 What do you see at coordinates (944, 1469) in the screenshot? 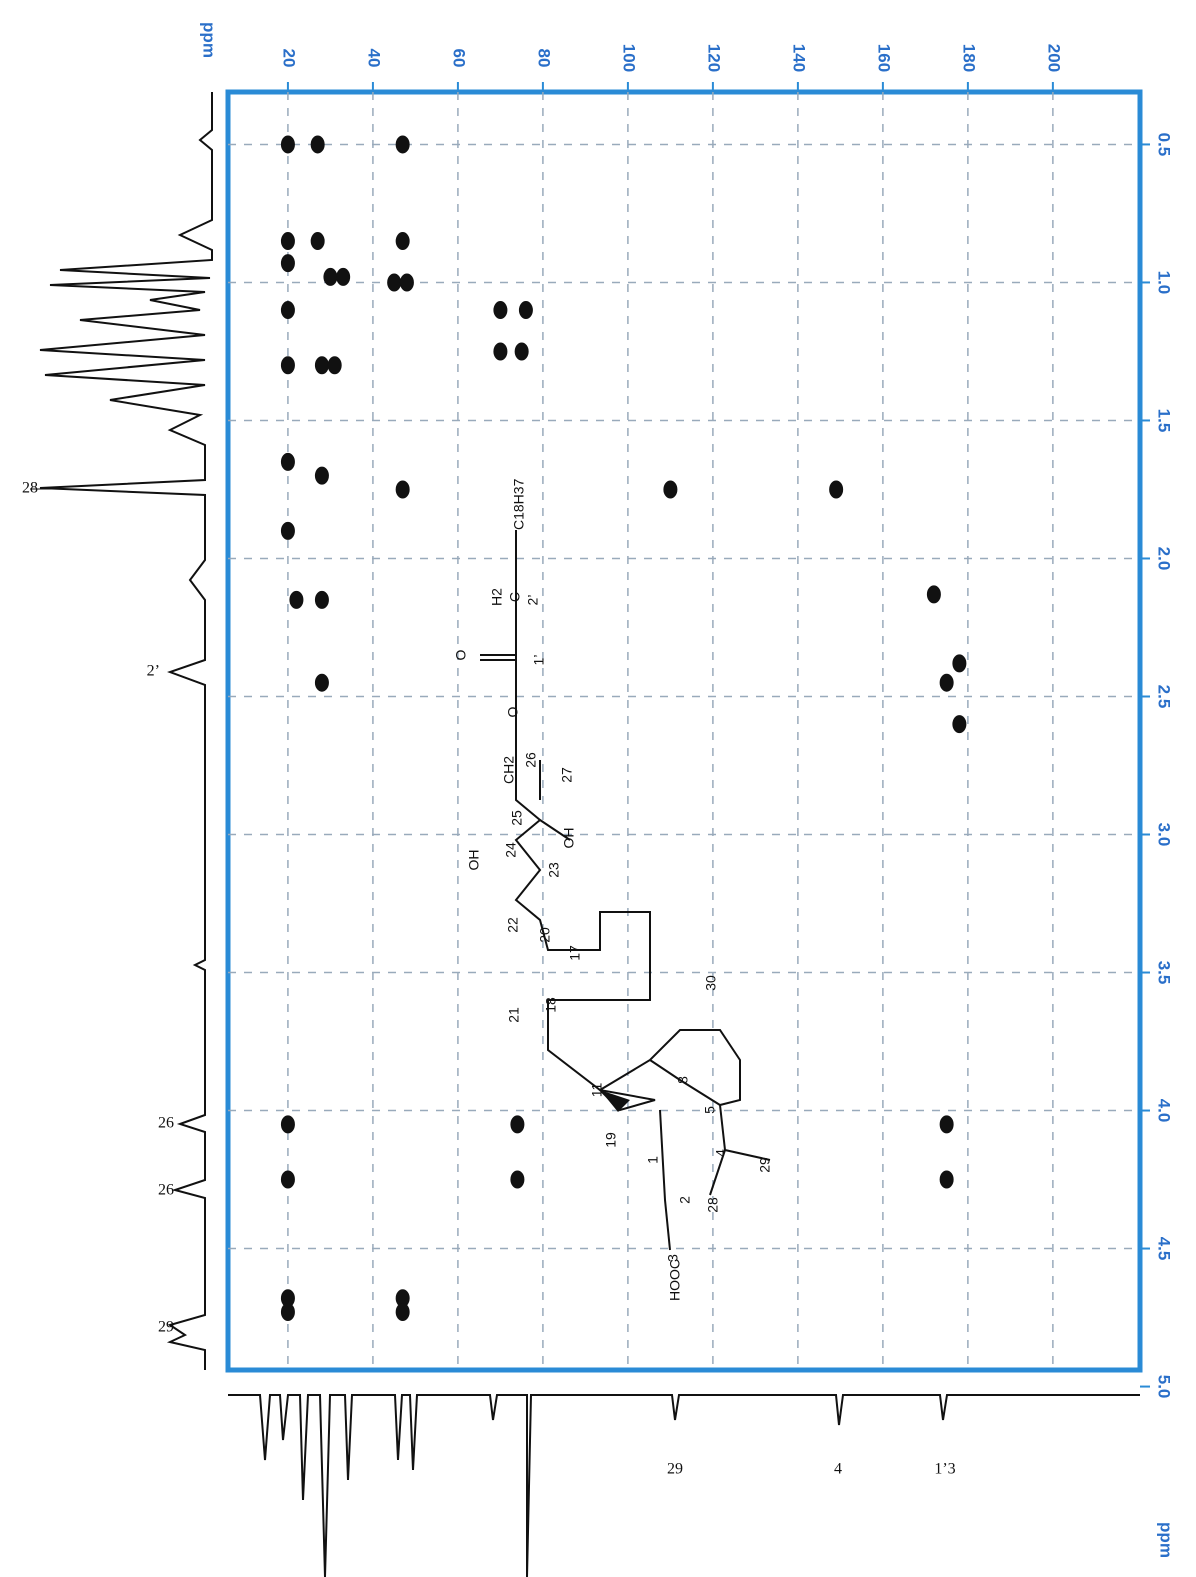
I see `carbon-label: 1’3` at bounding box center [944, 1469].